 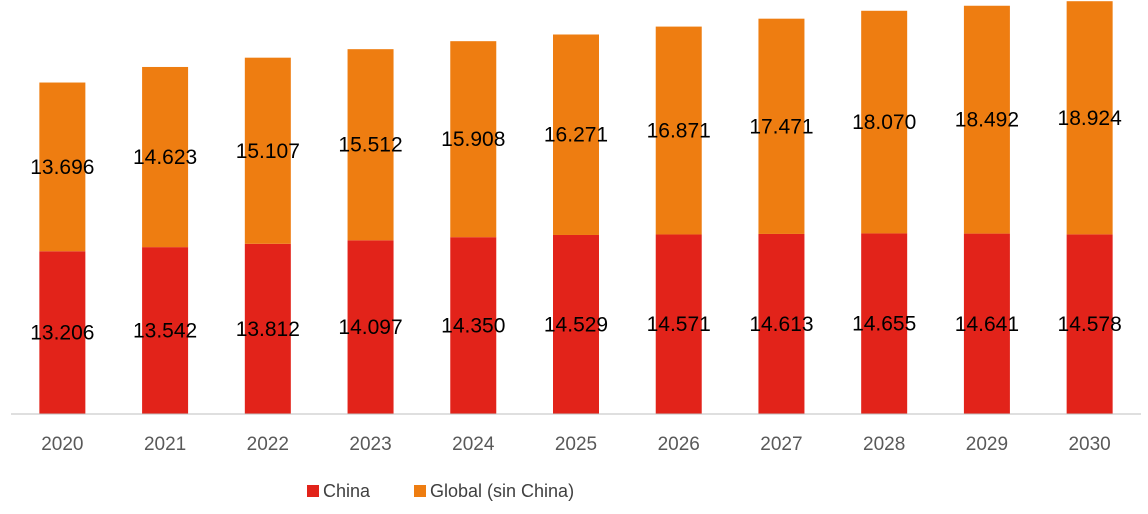 I want to click on data-label-global-2021: 14.623, so click(x=165, y=157).